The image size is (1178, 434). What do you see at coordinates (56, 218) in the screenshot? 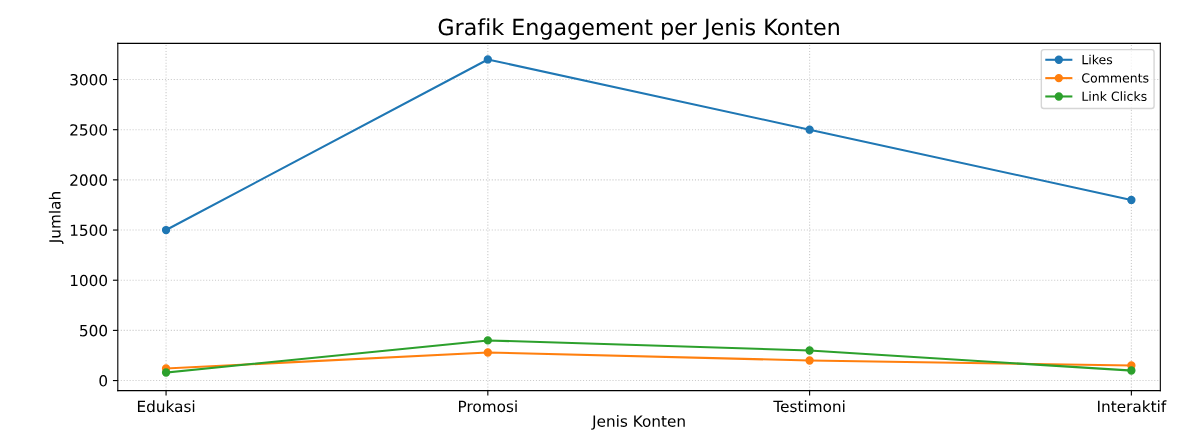
I see `y-axis-title: Jumlah` at bounding box center [56, 218].